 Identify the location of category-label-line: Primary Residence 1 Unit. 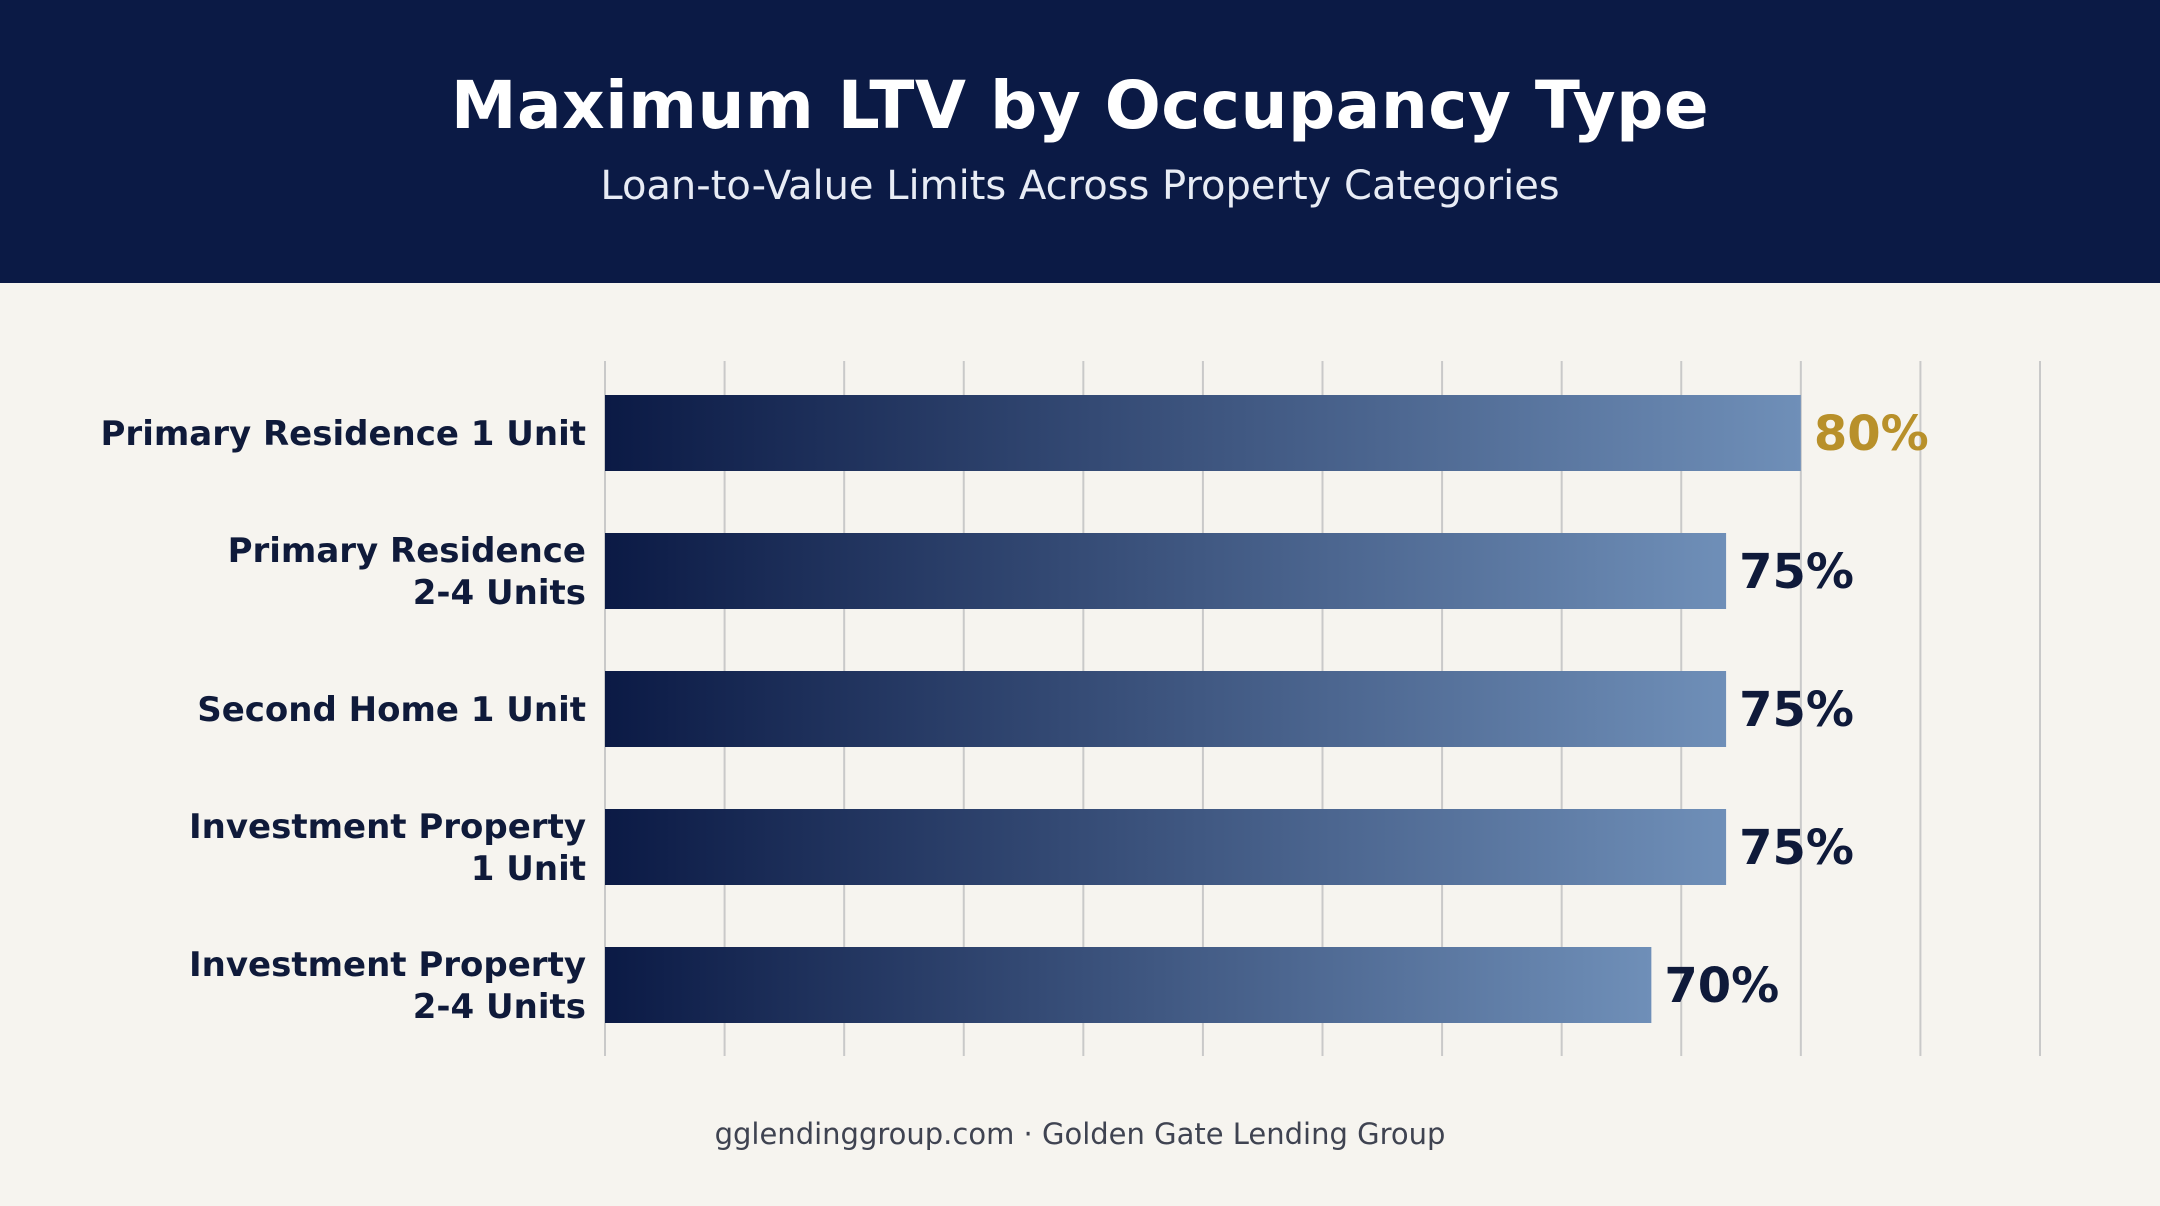
(343, 434).